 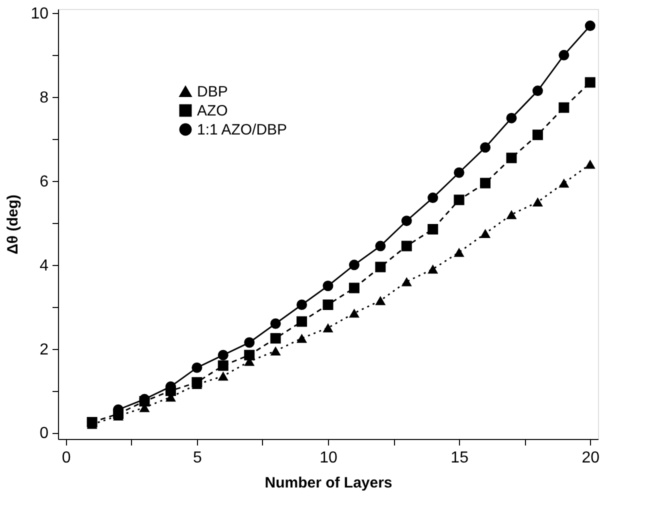 What do you see at coordinates (44, 182) in the screenshot?
I see `y-tick-label: 6` at bounding box center [44, 182].